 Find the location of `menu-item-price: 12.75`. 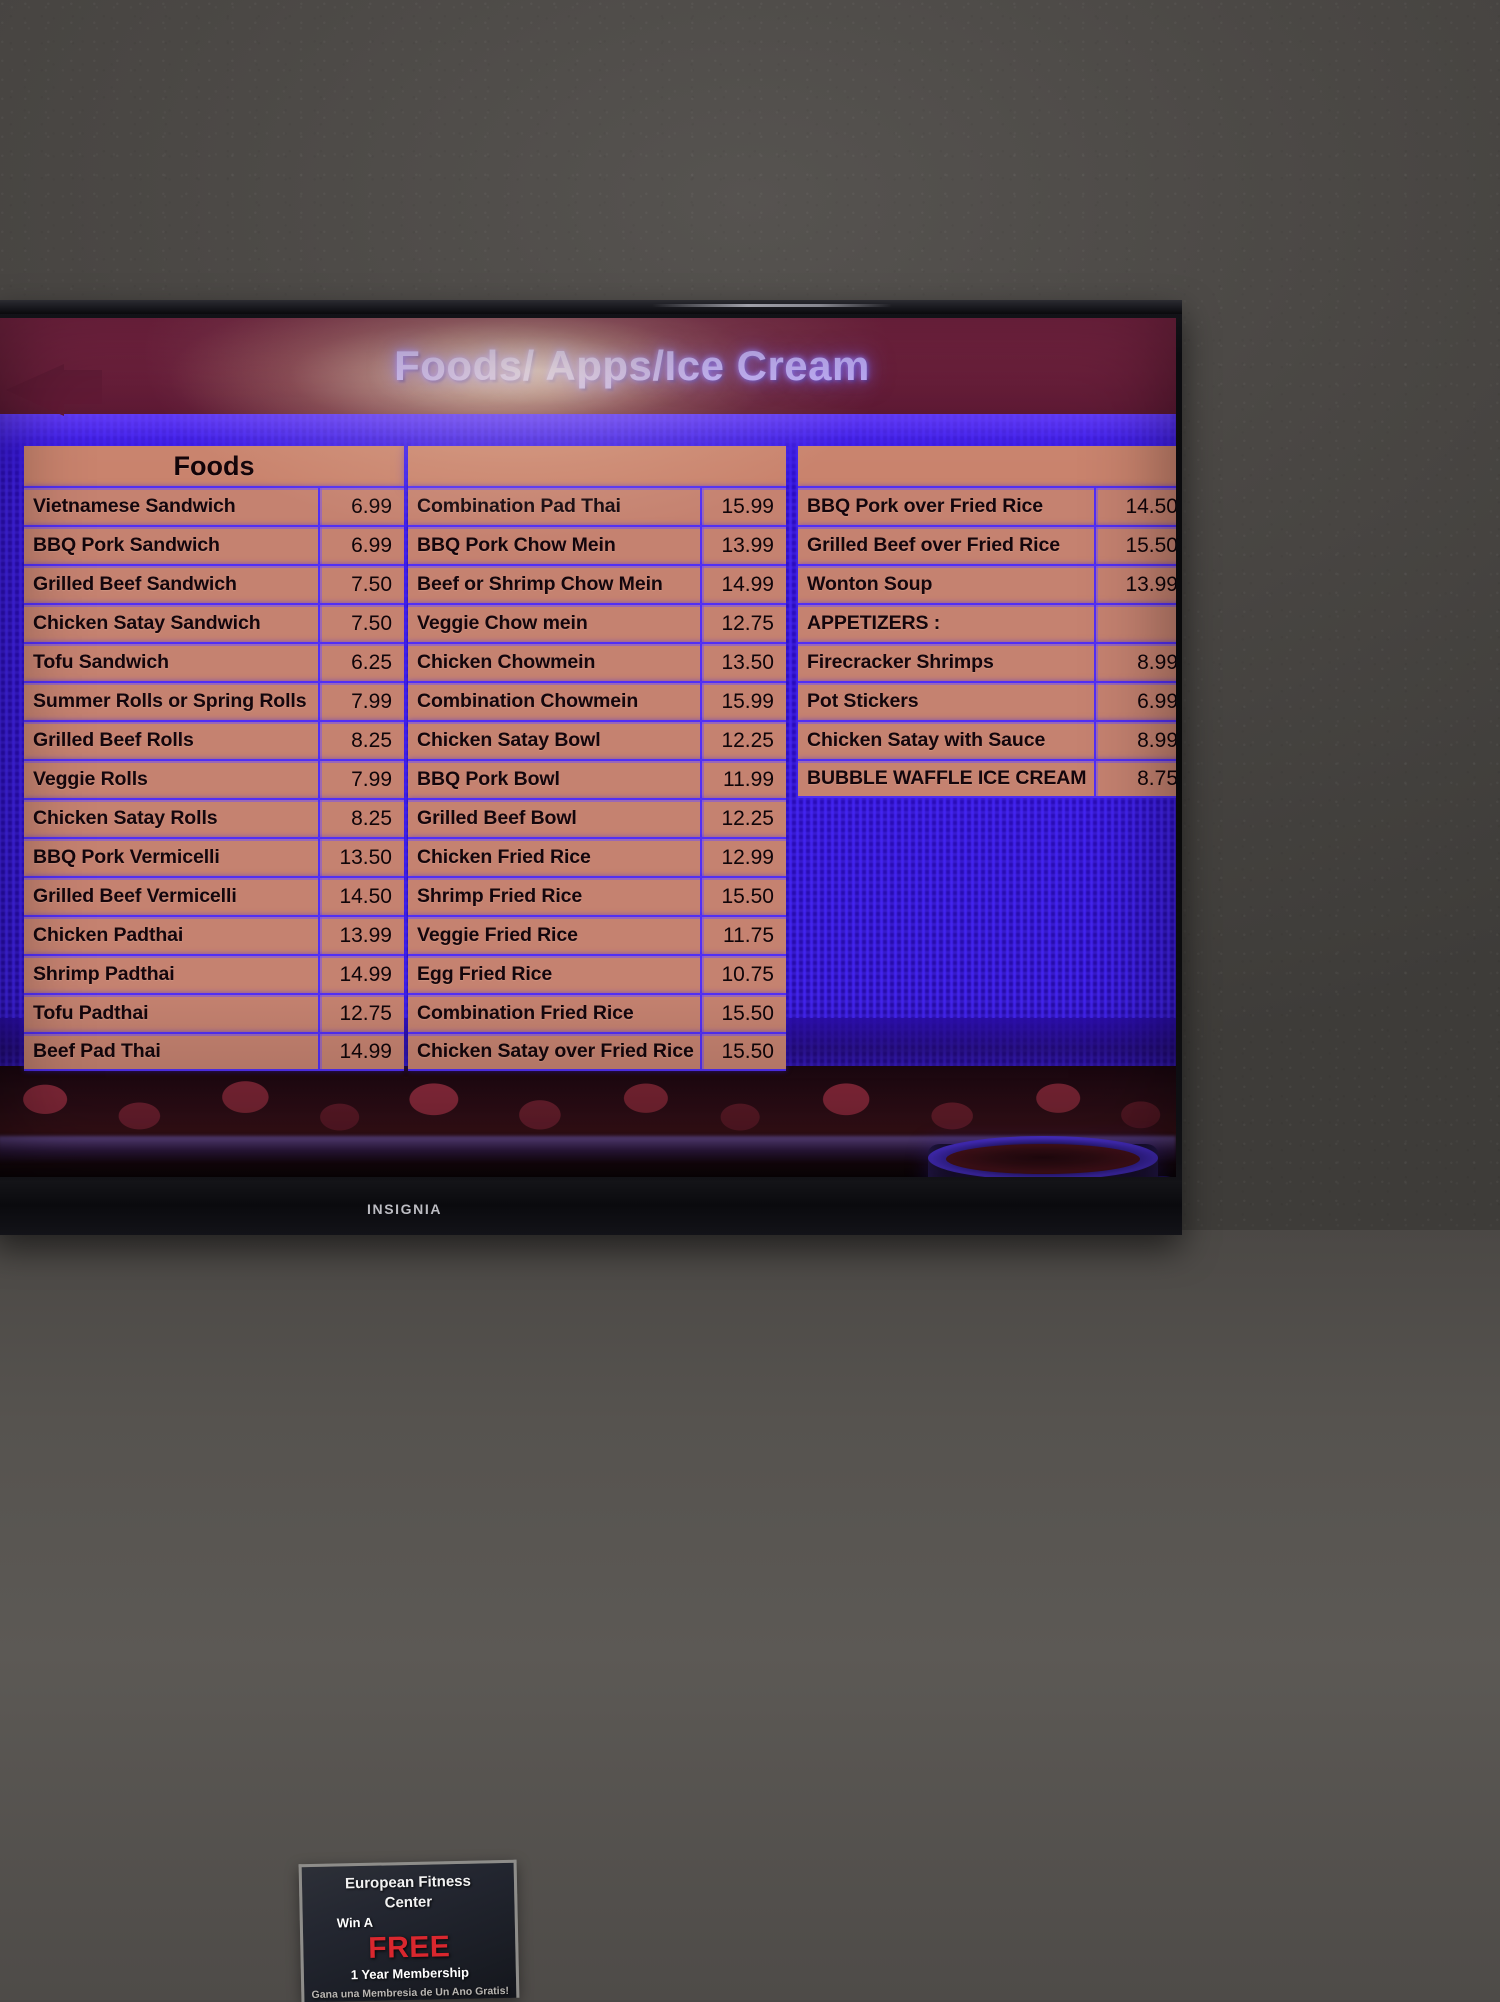

menu-item-price: 12.75 is located at coordinates (743, 623).